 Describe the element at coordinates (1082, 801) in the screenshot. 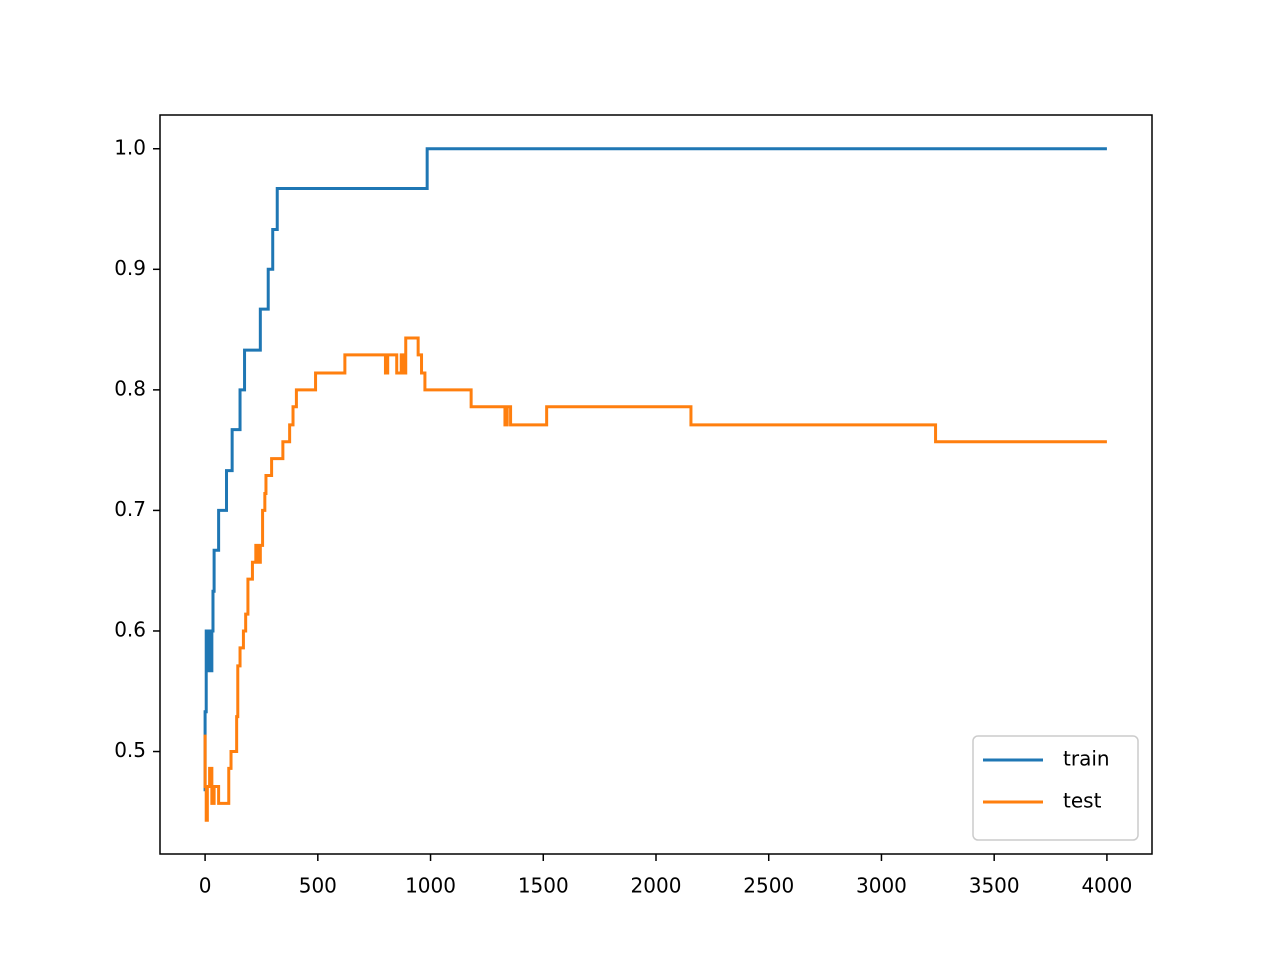

I see `legend-label: test` at that location.